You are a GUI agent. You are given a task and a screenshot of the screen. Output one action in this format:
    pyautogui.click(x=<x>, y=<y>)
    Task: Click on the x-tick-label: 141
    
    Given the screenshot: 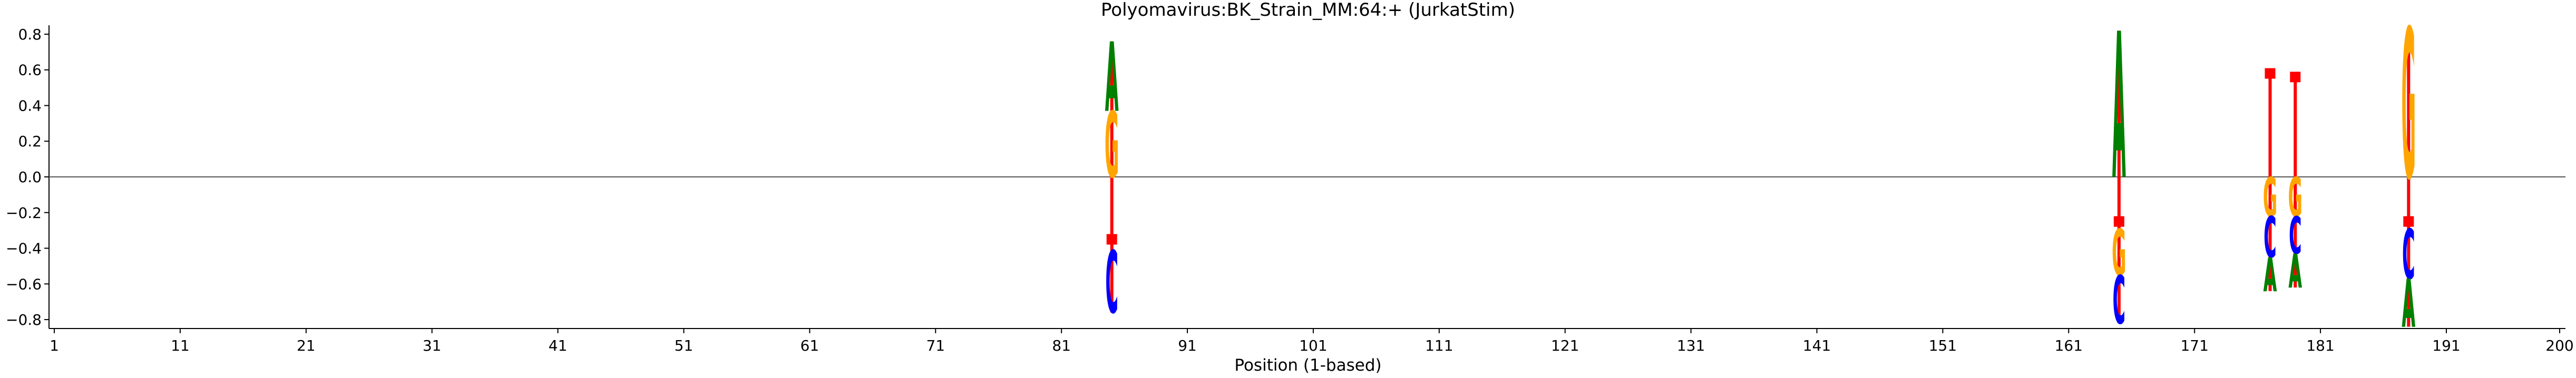 What is the action you would take?
    pyautogui.click(x=1817, y=345)
    